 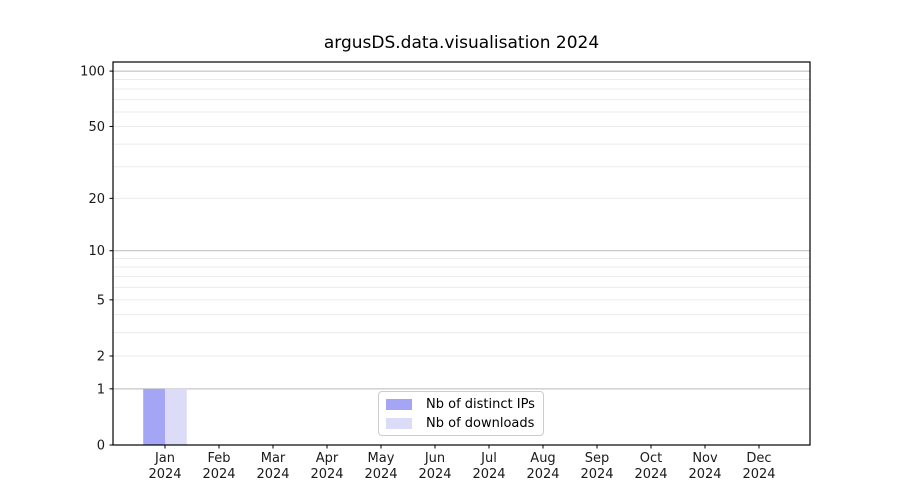 What do you see at coordinates (101, 356) in the screenshot?
I see `y-tick-label: 2` at bounding box center [101, 356].